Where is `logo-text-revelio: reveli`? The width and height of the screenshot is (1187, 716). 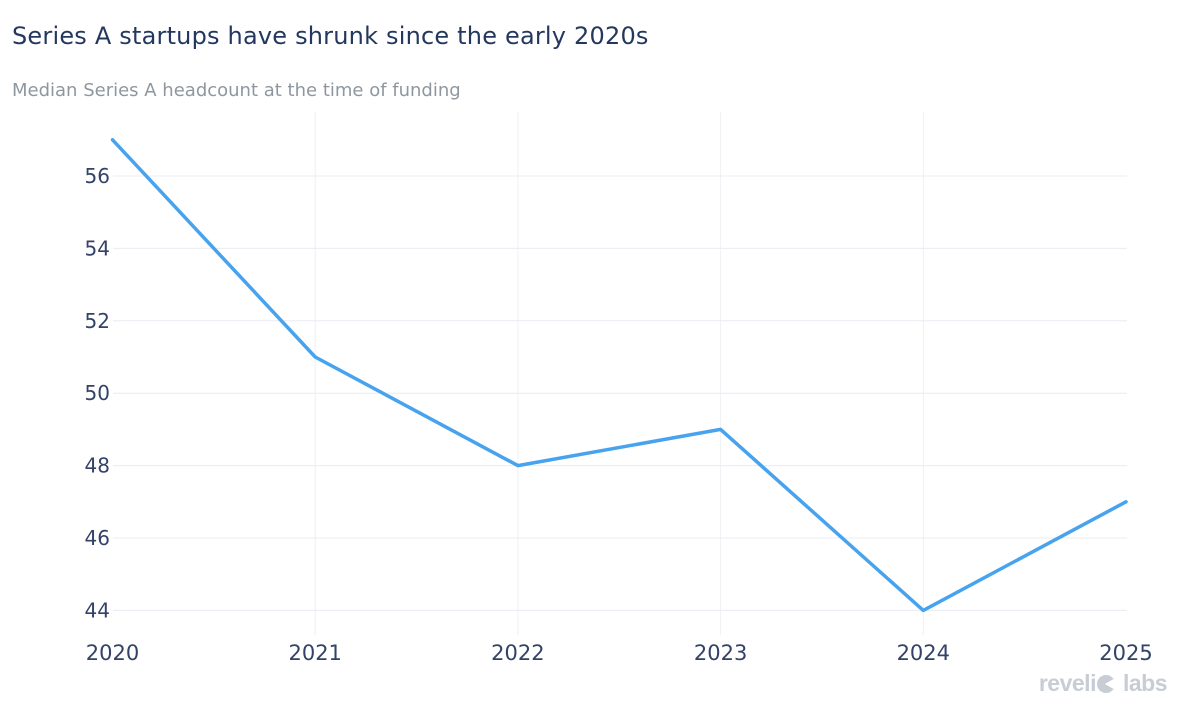 logo-text-revelio: reveli is located at coordinates (1067, 683).